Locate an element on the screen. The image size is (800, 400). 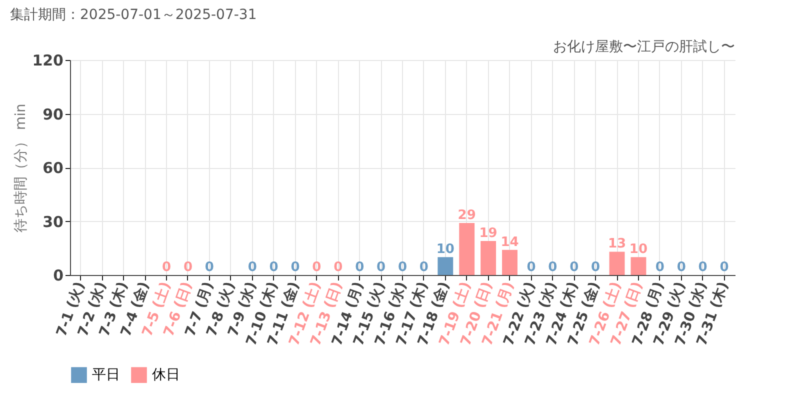
data-label: 13 is located at coordinates (617, 244).